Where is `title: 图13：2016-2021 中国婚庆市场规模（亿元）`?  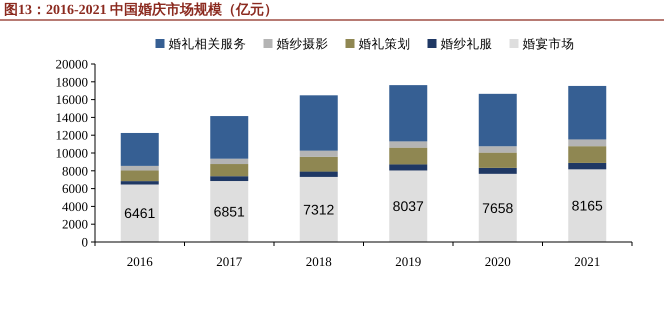
title: 图13：2016-2021 中国婚庆市场规模（亿元） is located at coordinates (141, 10).